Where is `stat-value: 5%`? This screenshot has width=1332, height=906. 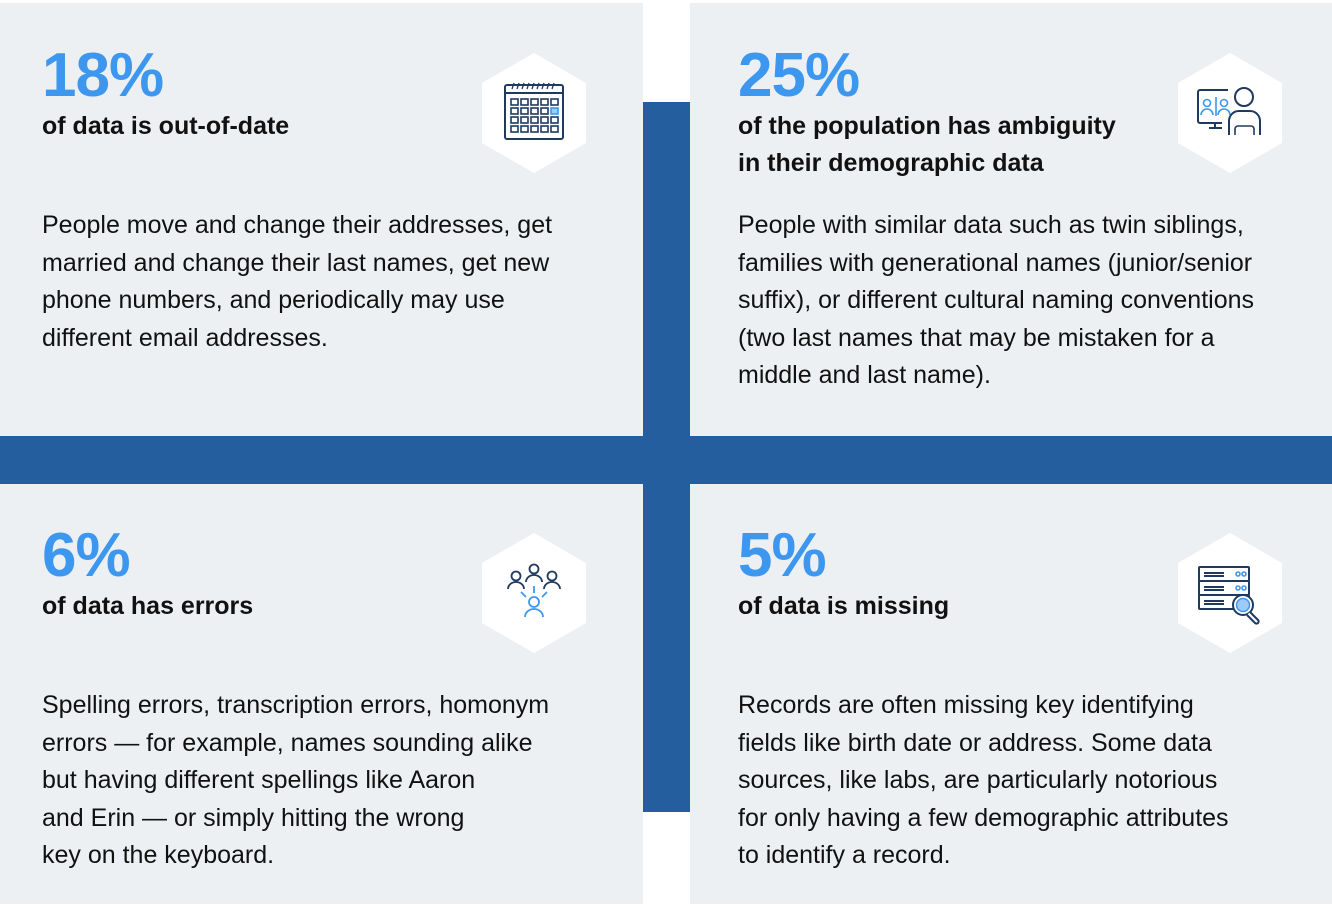 stat-value: 5% is located at coordinates (782, 555).